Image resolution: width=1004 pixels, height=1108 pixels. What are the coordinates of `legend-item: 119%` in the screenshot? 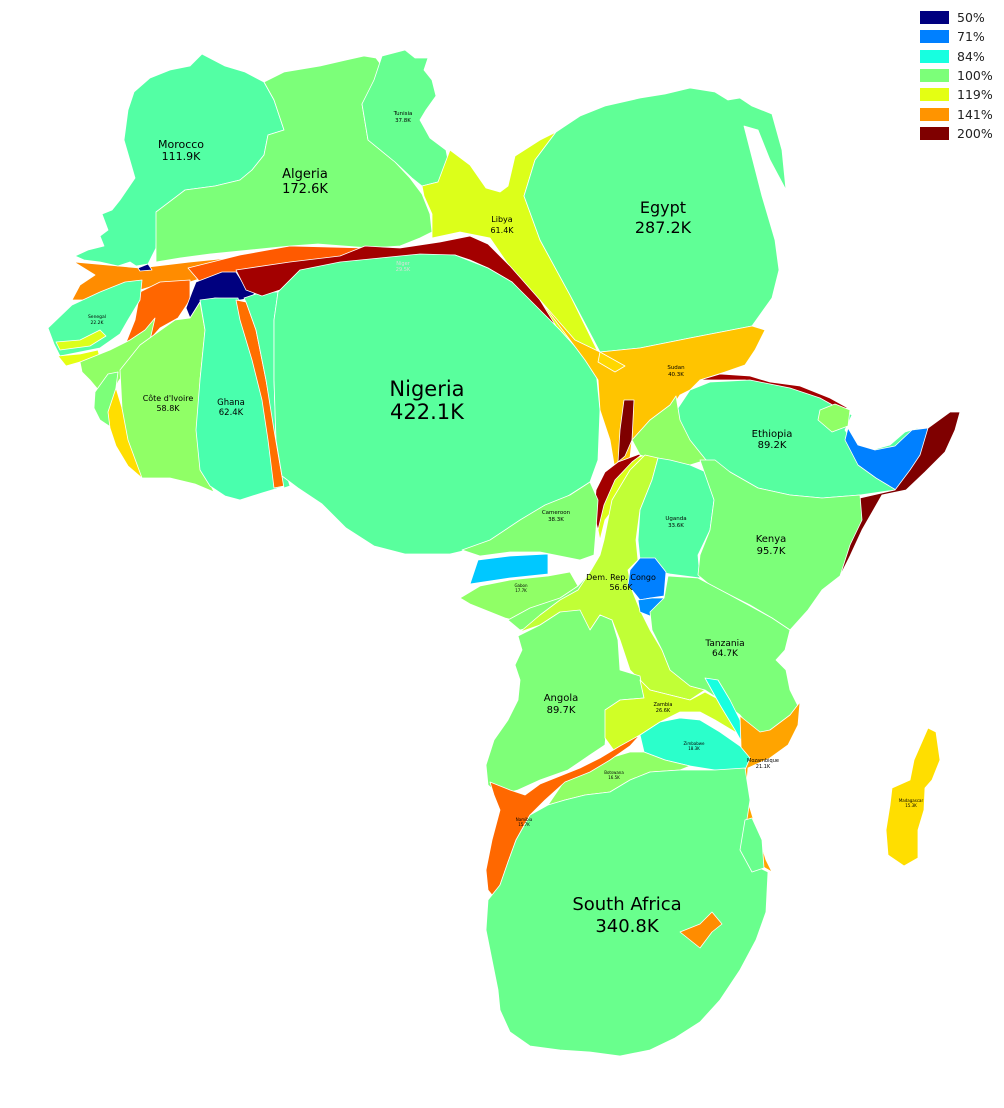 It's located at (956, 94).